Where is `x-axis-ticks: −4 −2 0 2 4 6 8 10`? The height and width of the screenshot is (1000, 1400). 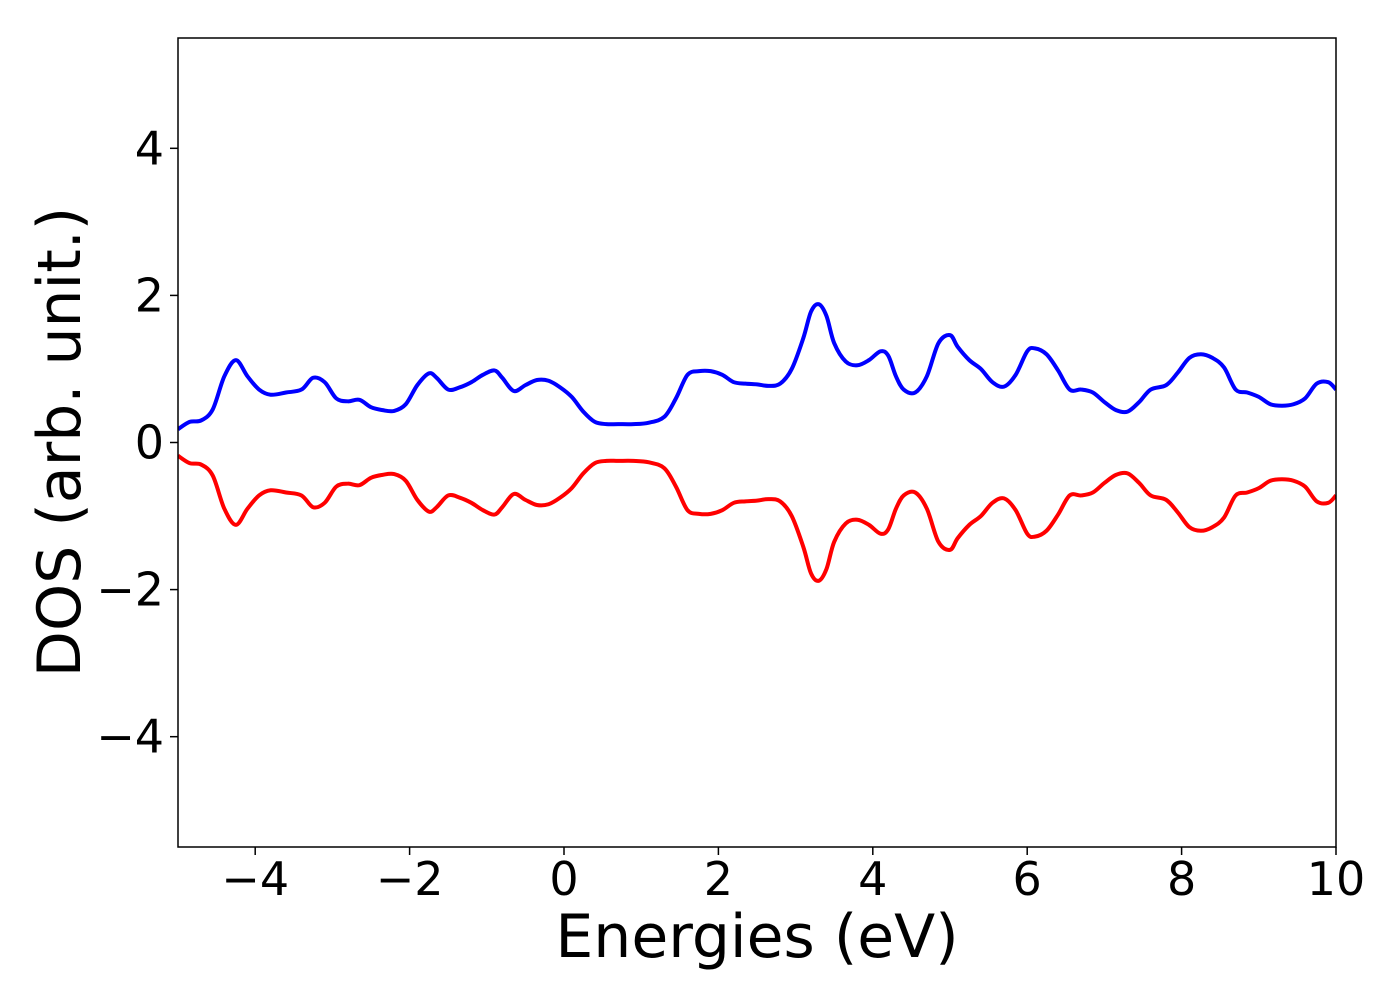
x-axis-ticks: −4 −2 0 2 4 6 8 10 is located at coordinates (793, 876).